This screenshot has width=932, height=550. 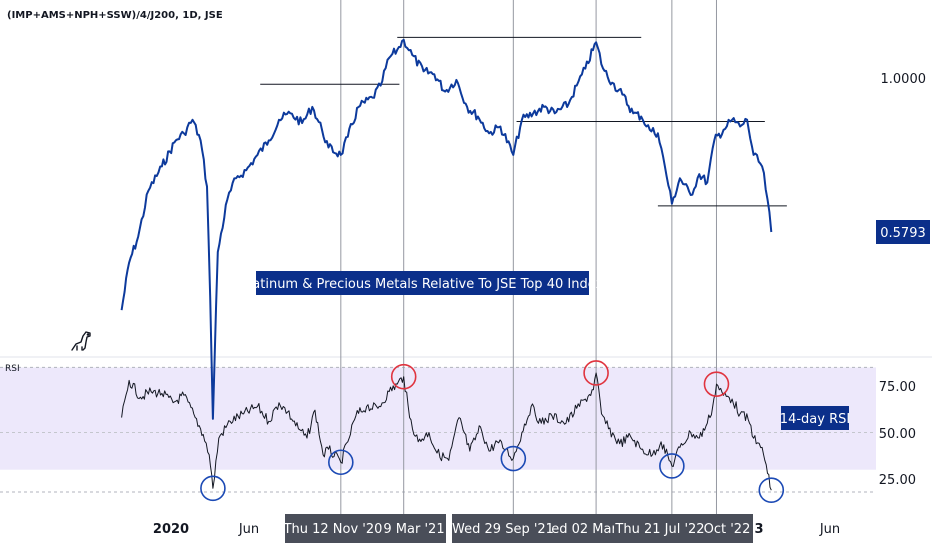 I want to click on last-value-label: 0.5793, so click(x=903, y=233).